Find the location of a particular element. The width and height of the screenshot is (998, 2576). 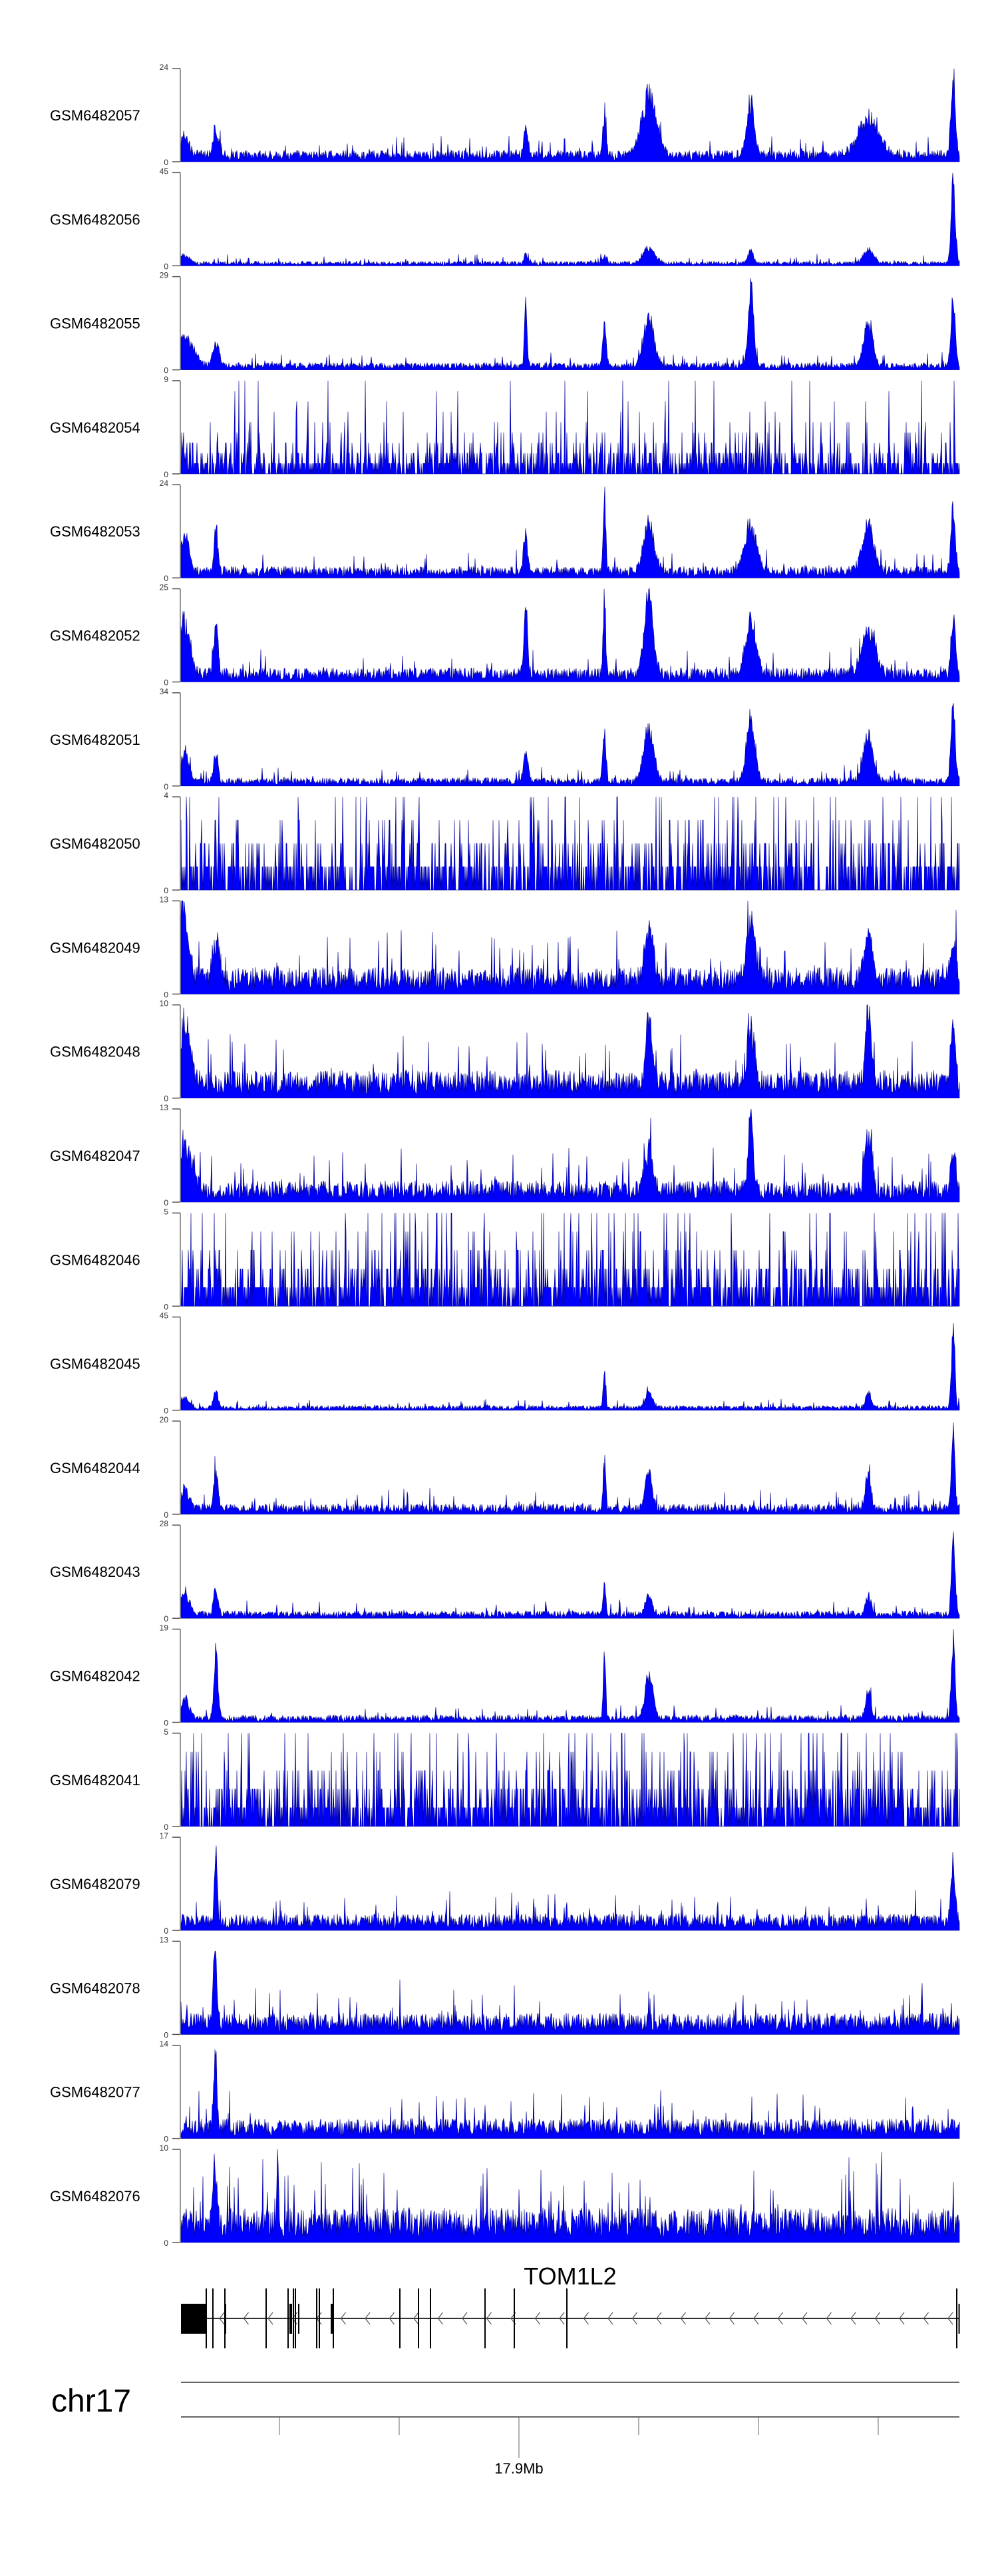

track-GSM6482048: GSM6482048 10 0 is located at coordinates (505, 1051).